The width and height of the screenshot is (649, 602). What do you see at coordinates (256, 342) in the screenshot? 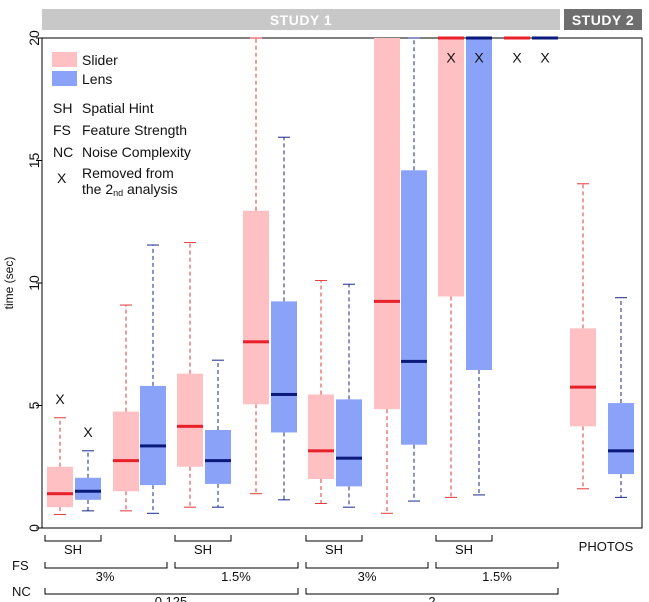
I see `box-6-median` at bounding box center [256, 342].